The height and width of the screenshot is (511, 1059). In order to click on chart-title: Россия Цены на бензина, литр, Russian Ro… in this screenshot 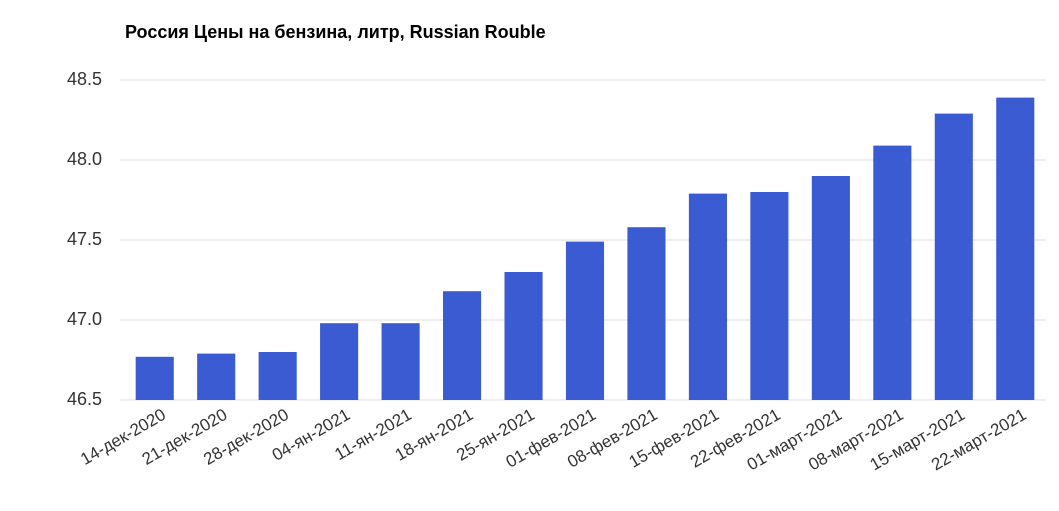, I will do `click(335, 32)`.